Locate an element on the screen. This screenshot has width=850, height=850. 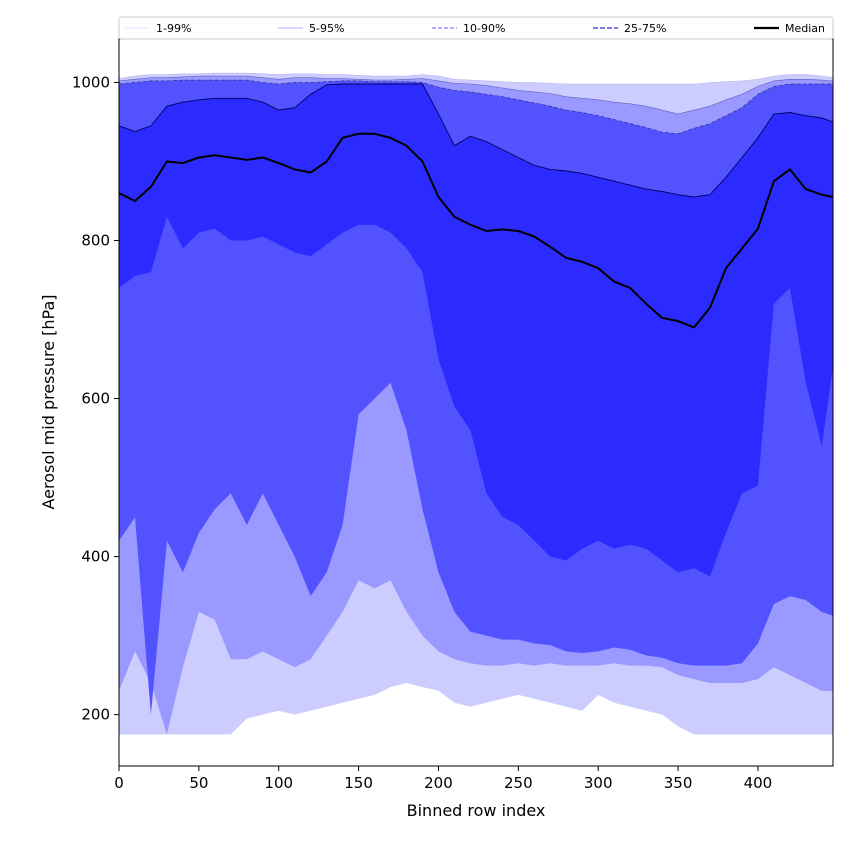
x-tick-label: 0 is located at coordinates (119, 783).